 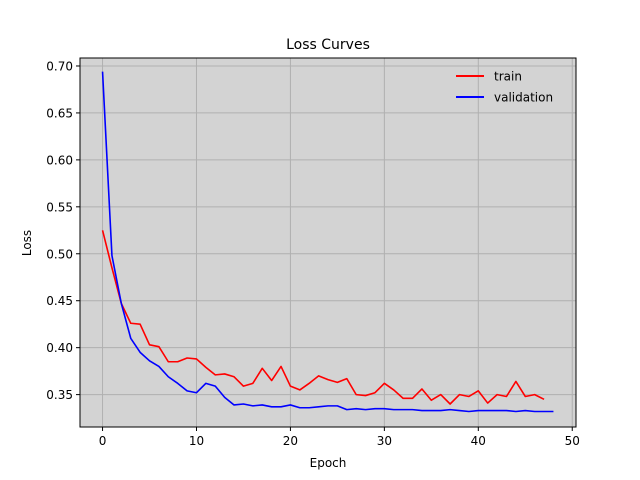 I want to click on y-tick-label: 0.55, so click(x=59, y=207).